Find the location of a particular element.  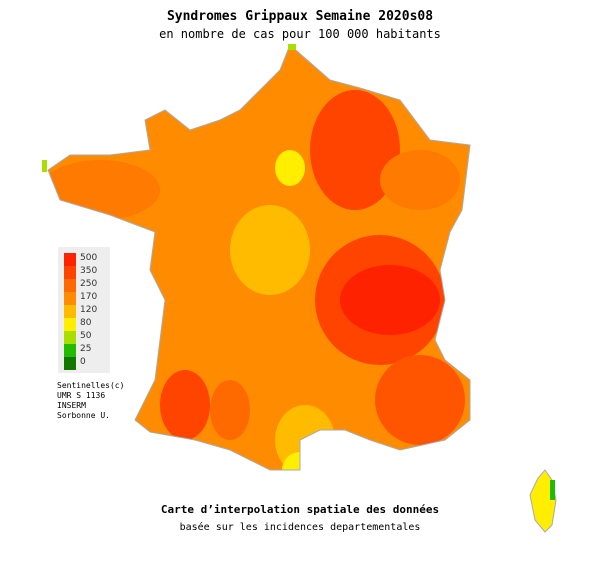

region-southwest is located at coordinates (185, 405).